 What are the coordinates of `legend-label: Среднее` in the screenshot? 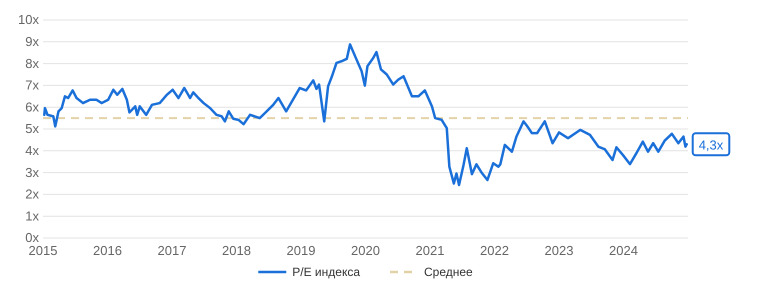 It's located at (449, 272).